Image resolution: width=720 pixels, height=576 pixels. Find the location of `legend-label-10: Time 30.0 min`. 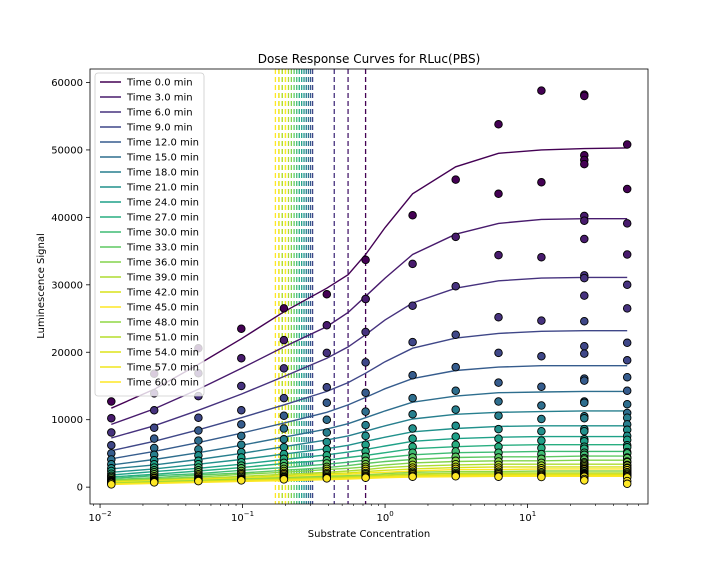

legend-label-10: Time 30.0 min is located at coordinates (162, 233).